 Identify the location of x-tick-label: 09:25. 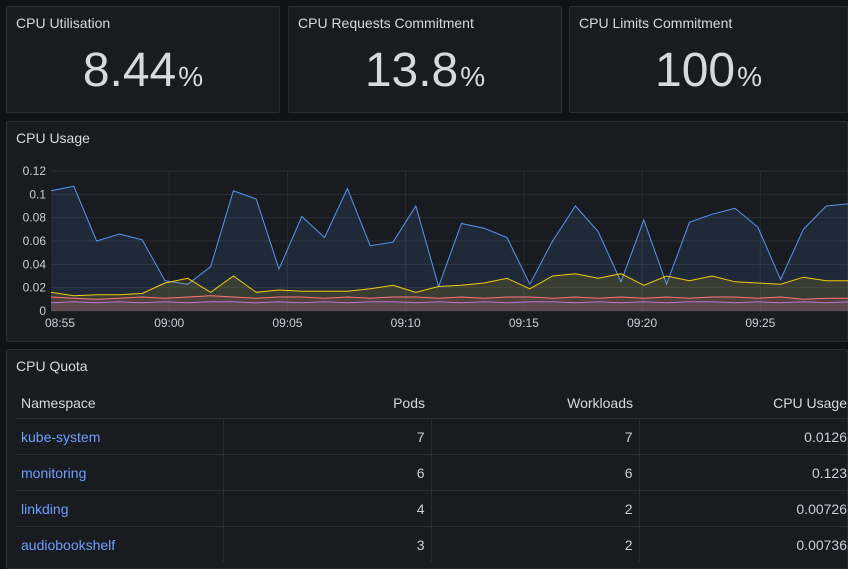
(760, 323).